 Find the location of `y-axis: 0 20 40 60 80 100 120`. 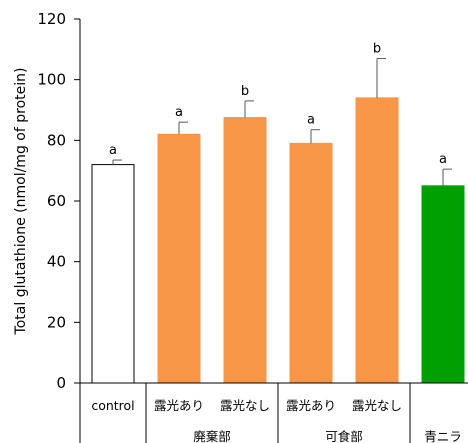

y-axis: 0 20 40 60 80 100 120 is located at coordinates (59, 226).